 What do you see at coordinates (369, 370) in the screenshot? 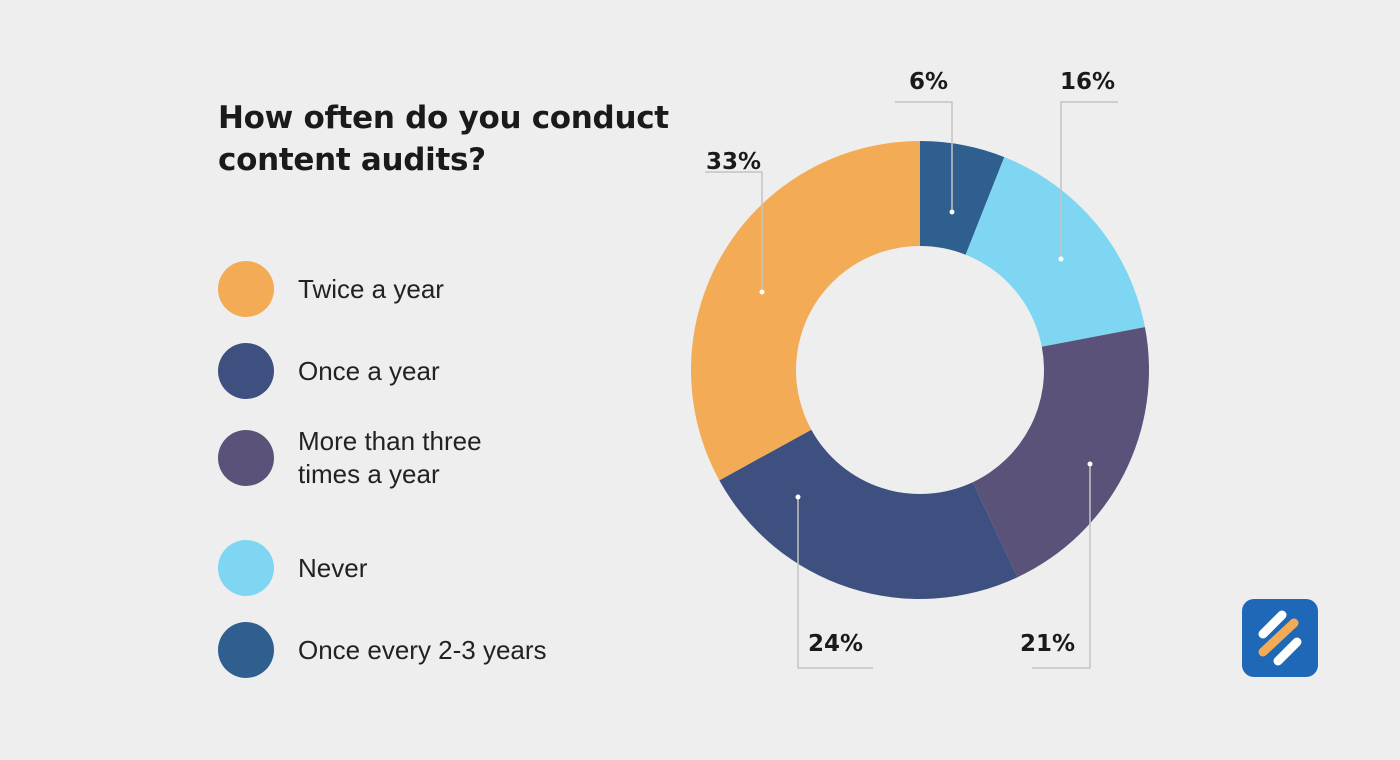
I see `legend-label: Once a year` at bounding box center [369, 370].